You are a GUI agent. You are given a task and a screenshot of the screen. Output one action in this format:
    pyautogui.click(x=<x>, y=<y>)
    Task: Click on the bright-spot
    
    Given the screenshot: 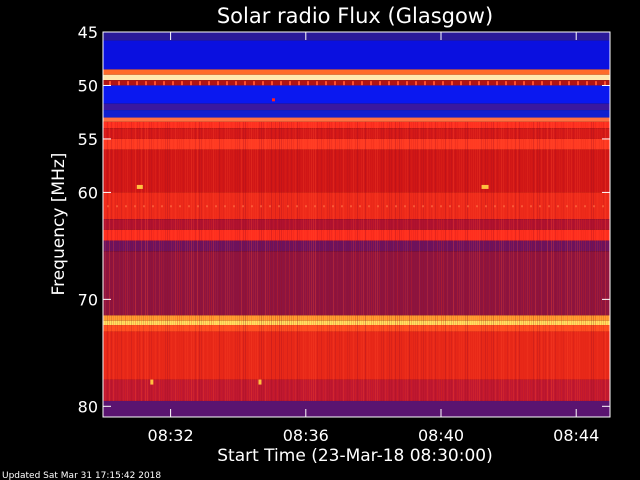 What is the action you would take?
    pyautogui.click(x=273, y=100)
    